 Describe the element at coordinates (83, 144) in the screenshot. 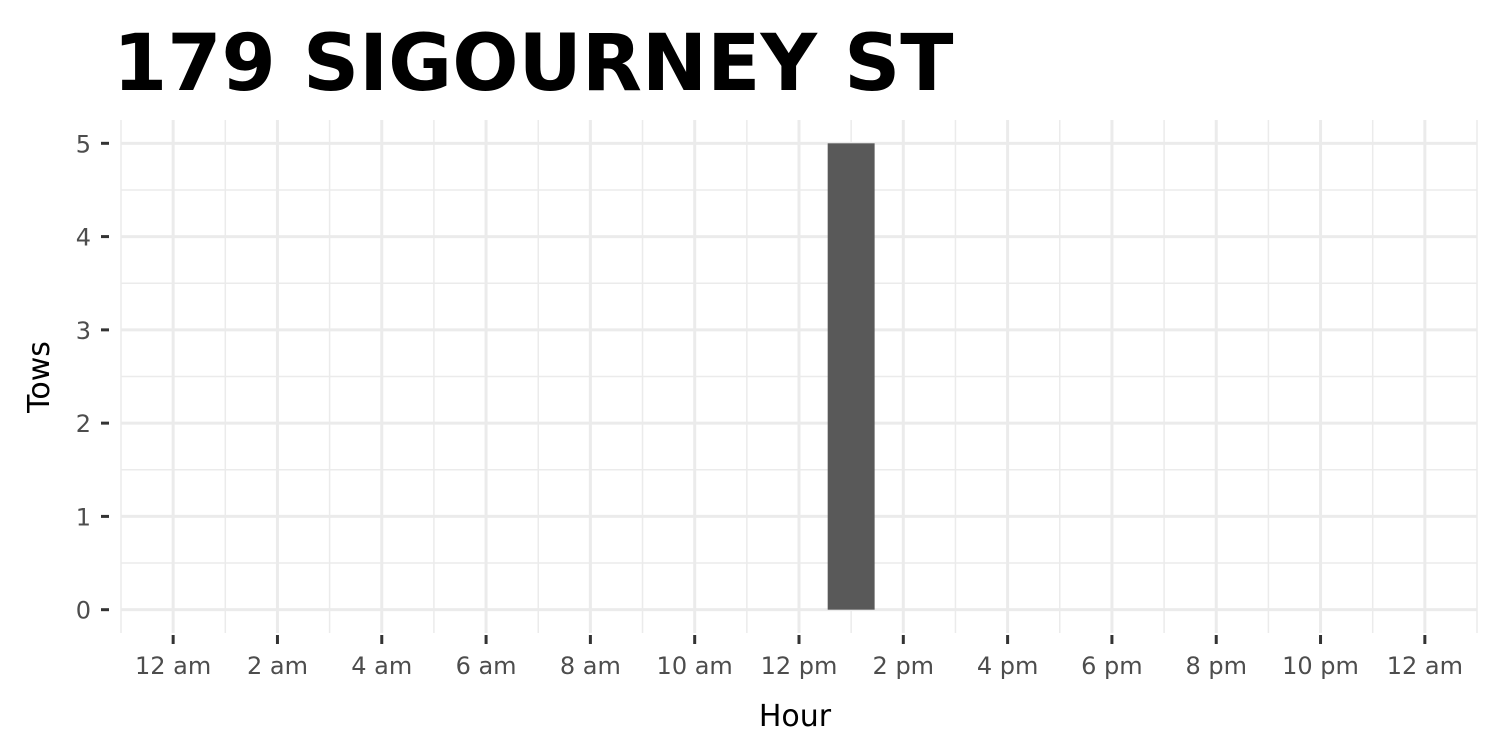

I see `y-tick-label: 5` at that location.